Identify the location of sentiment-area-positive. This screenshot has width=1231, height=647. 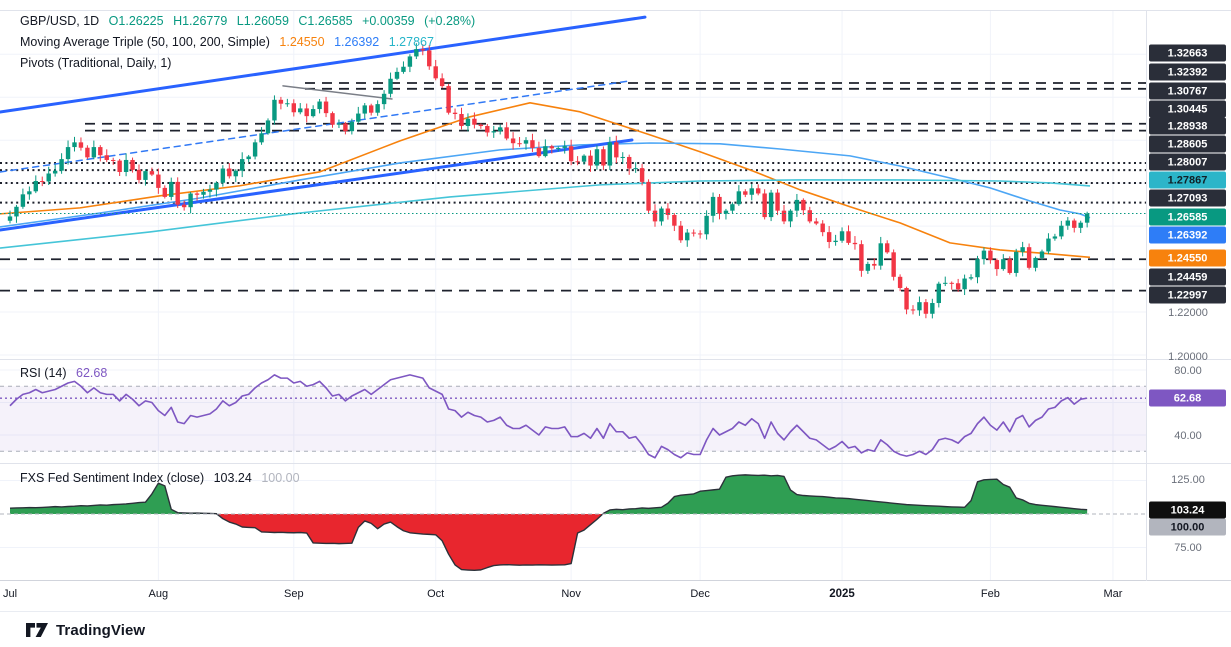
(549, 494).